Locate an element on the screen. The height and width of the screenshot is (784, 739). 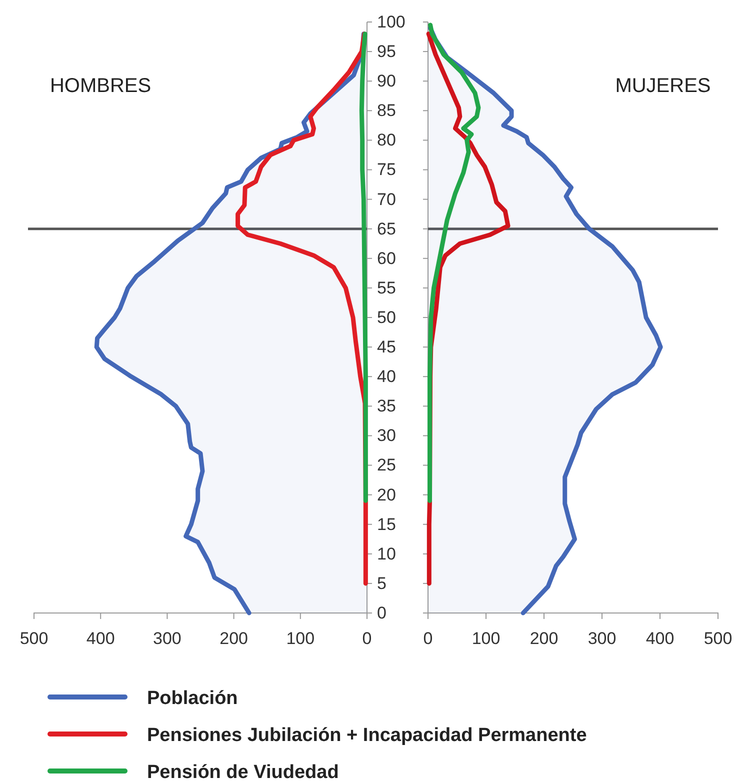
y-tick-label: 25 is located at coordinates (386, 465).